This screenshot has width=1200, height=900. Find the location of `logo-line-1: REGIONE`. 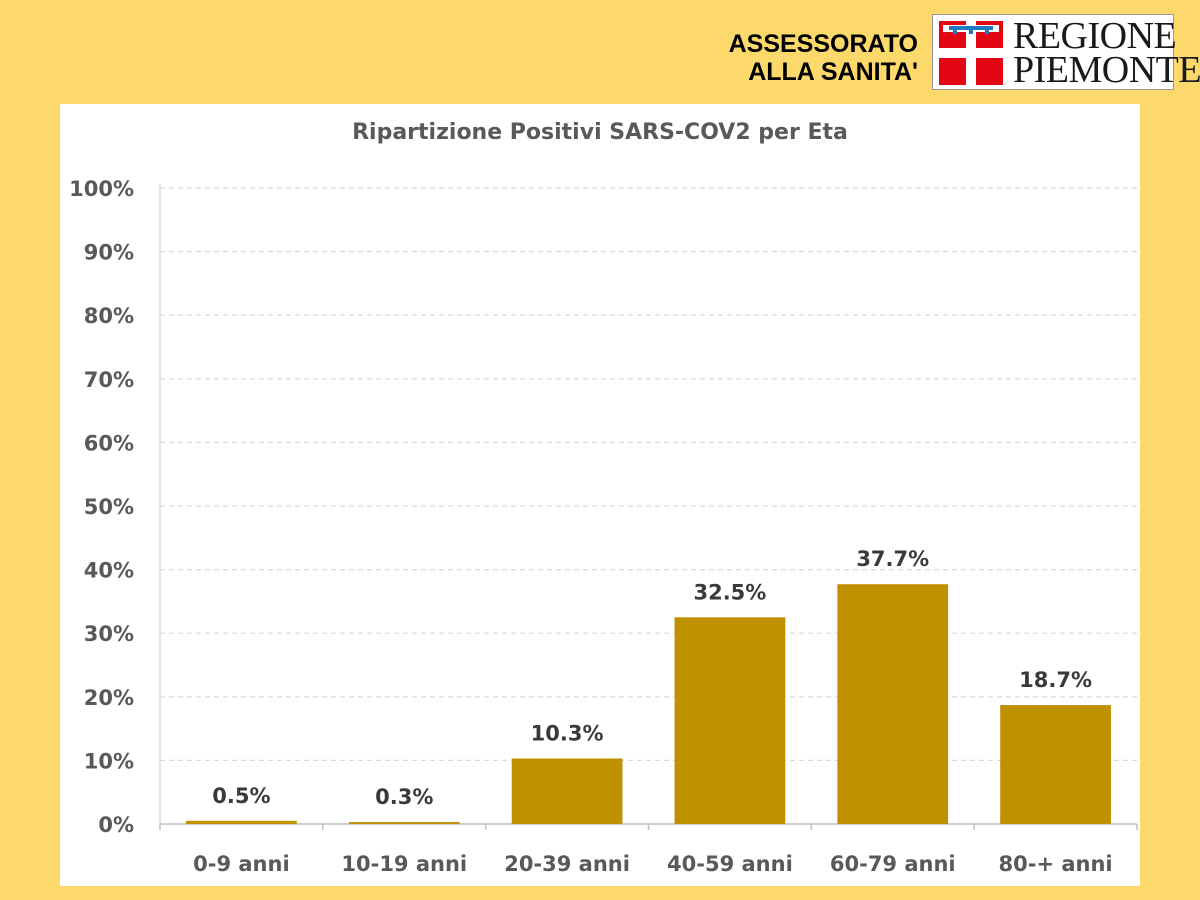

logo-line-1: REGIONE is located at coordinates (1095, 36).